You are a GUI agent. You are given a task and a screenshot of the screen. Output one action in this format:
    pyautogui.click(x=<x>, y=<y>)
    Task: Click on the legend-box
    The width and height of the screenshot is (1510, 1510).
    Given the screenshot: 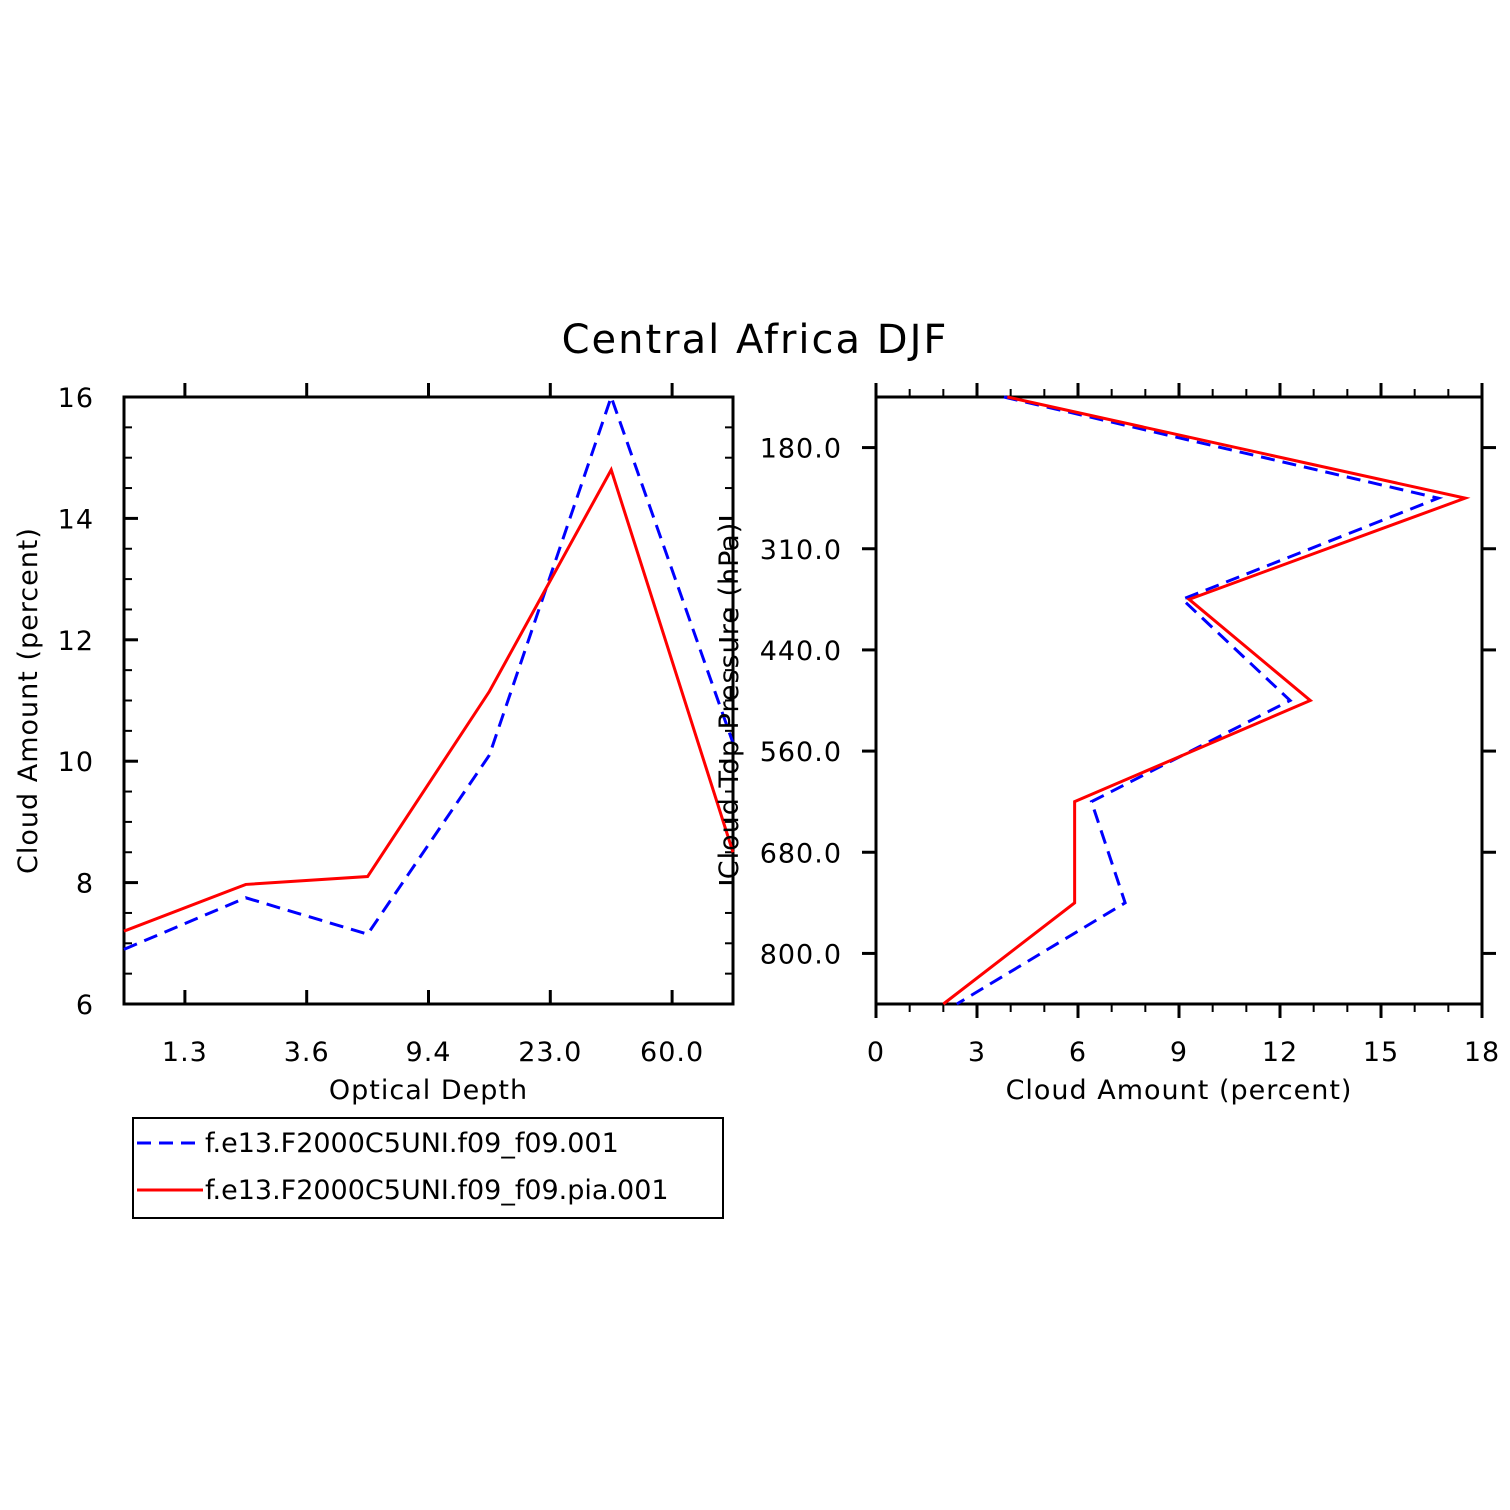 What is the action you would take?
    pyautogui.click(x=428, y=1168)
    